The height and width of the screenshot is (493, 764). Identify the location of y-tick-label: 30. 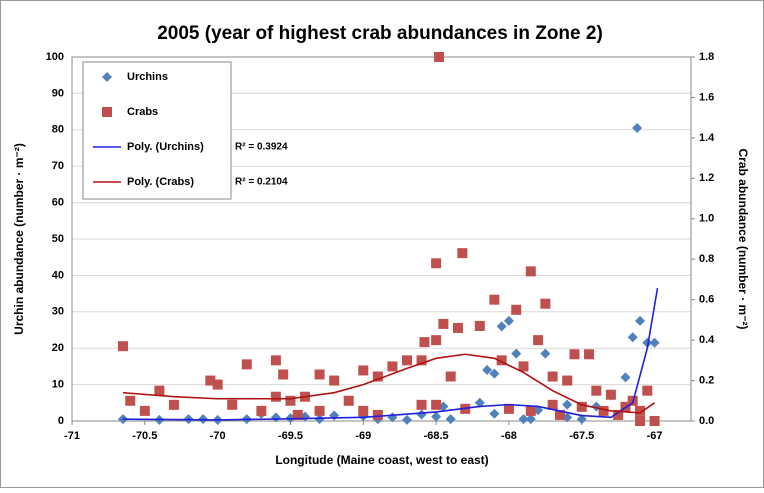
(58, 312).